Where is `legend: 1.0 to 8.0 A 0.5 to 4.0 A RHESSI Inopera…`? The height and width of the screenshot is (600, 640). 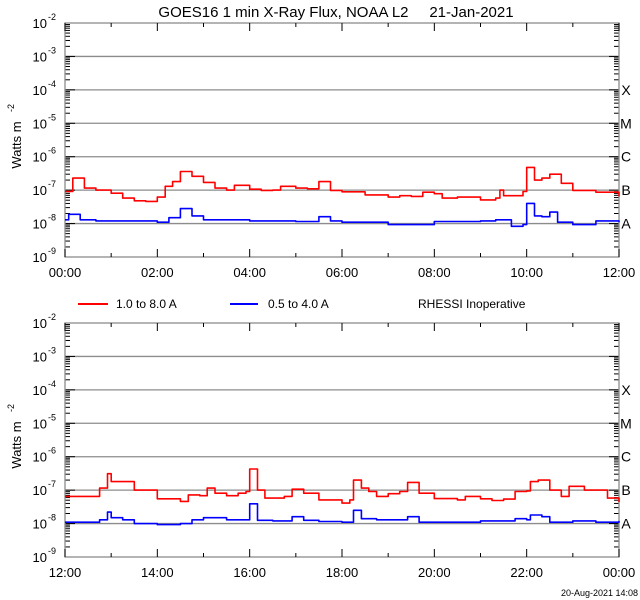 legend: 1.0 to 8.0 A 0.5 to 4.0 A RHESSI Inopera… is located at coordinates (302, 304).